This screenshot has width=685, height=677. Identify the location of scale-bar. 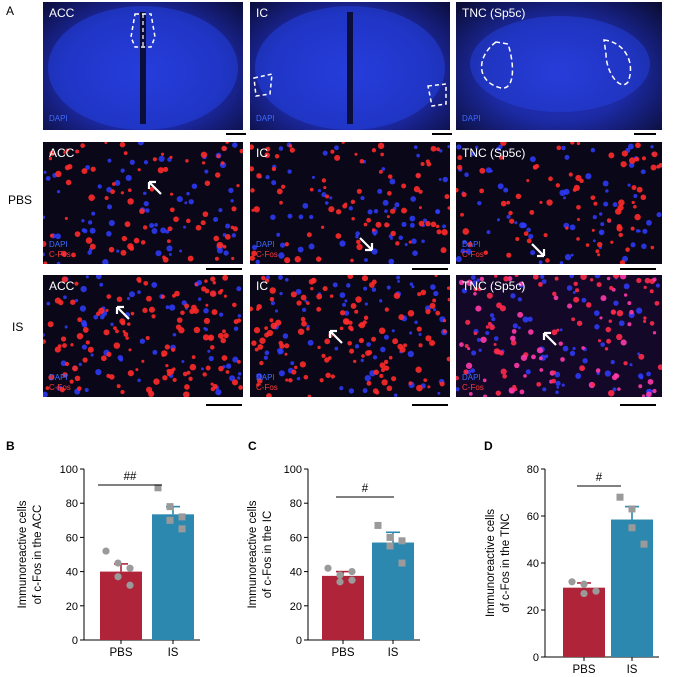
(442, 134).